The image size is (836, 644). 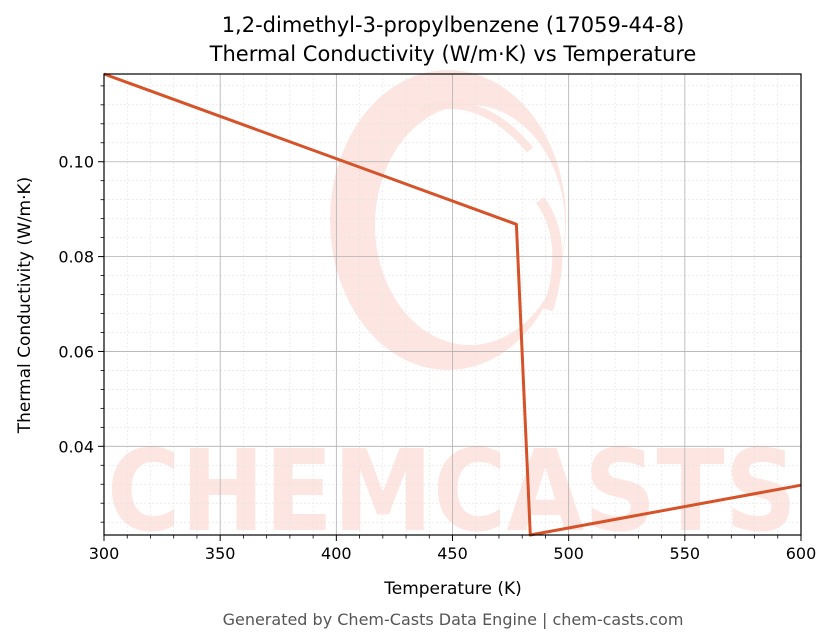 What do you see at coordinates (452, 589) in the screenshot?
I see `x-axis-label: Temperature (K)` at bounding box center [452, 589].